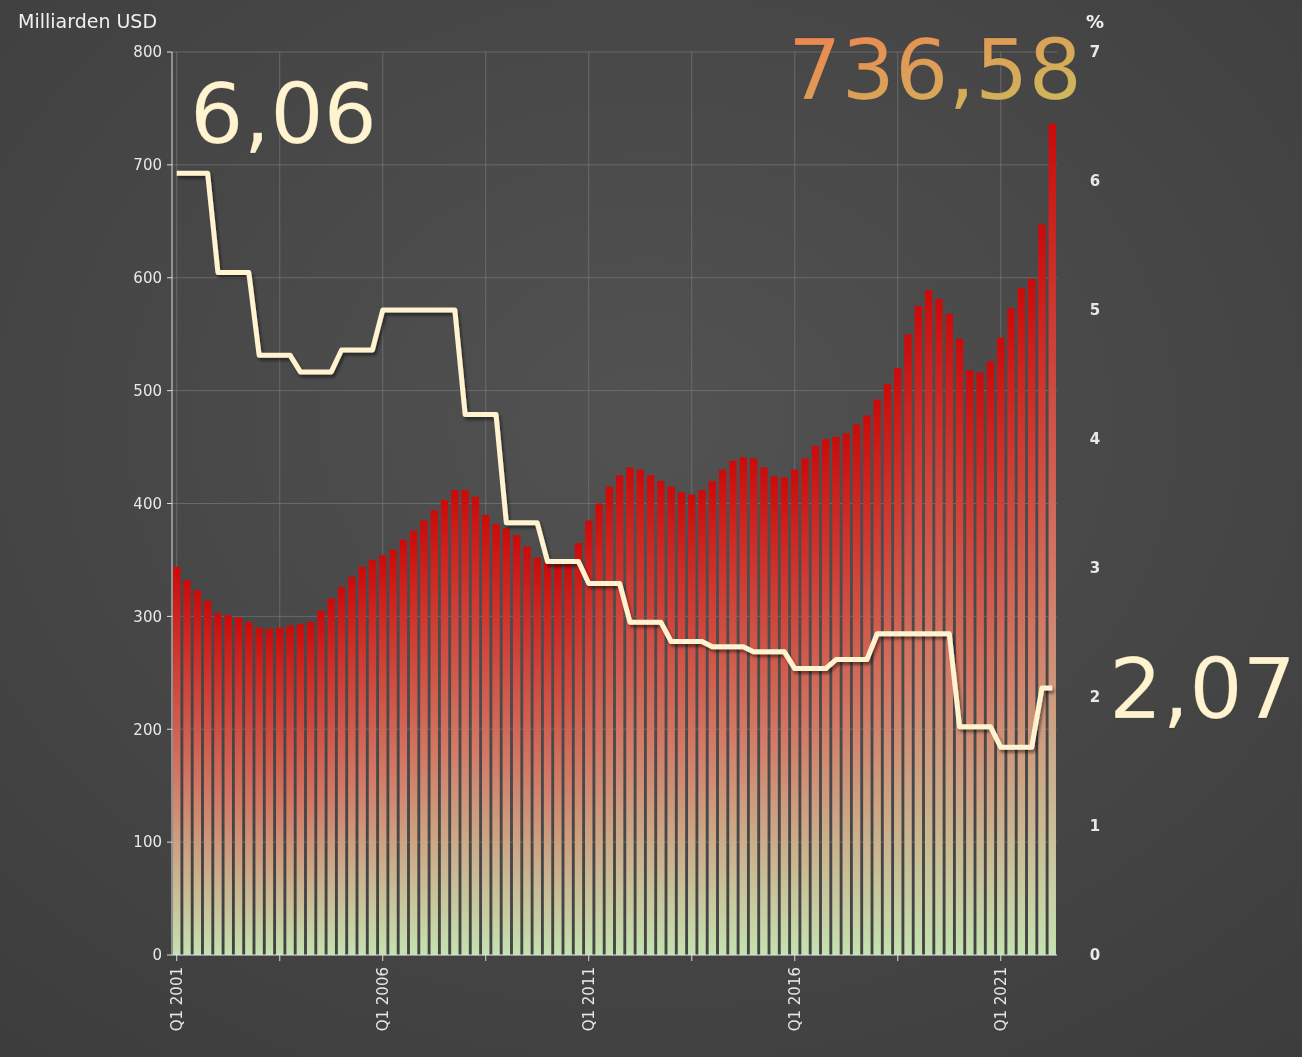 The image size is (1302, 1057). Describe the element at coordinates (147, 729) in the screenshot. I see `y-tick-label: 200` at that location.